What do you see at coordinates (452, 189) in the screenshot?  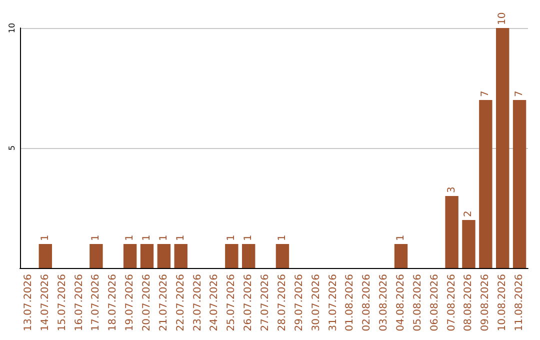 I see `data-label: 3` at bounding box center [452, 189].